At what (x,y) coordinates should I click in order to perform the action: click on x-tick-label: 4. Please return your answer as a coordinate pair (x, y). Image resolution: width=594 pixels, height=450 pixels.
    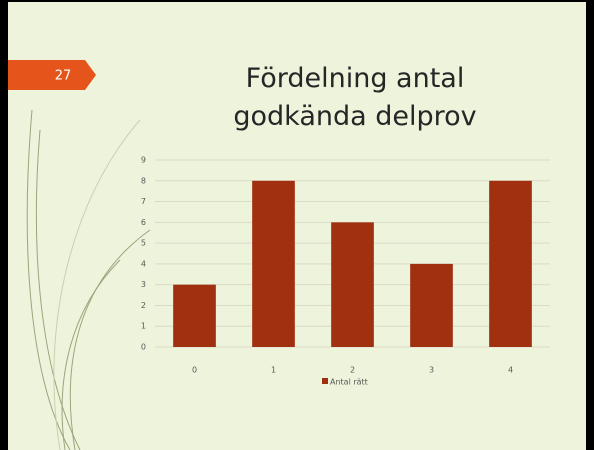
    Looking at the image, I should click on (510, 370).